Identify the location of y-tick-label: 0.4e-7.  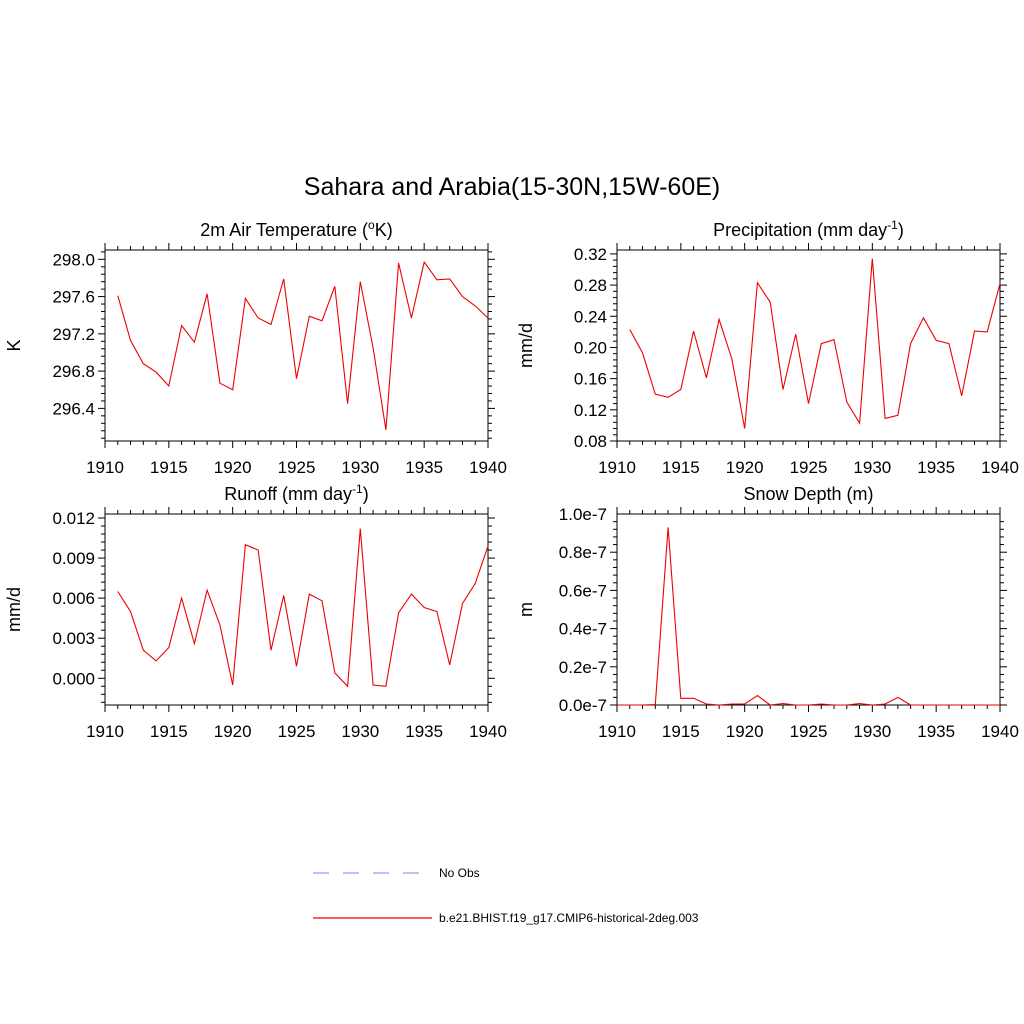
(583, 629).